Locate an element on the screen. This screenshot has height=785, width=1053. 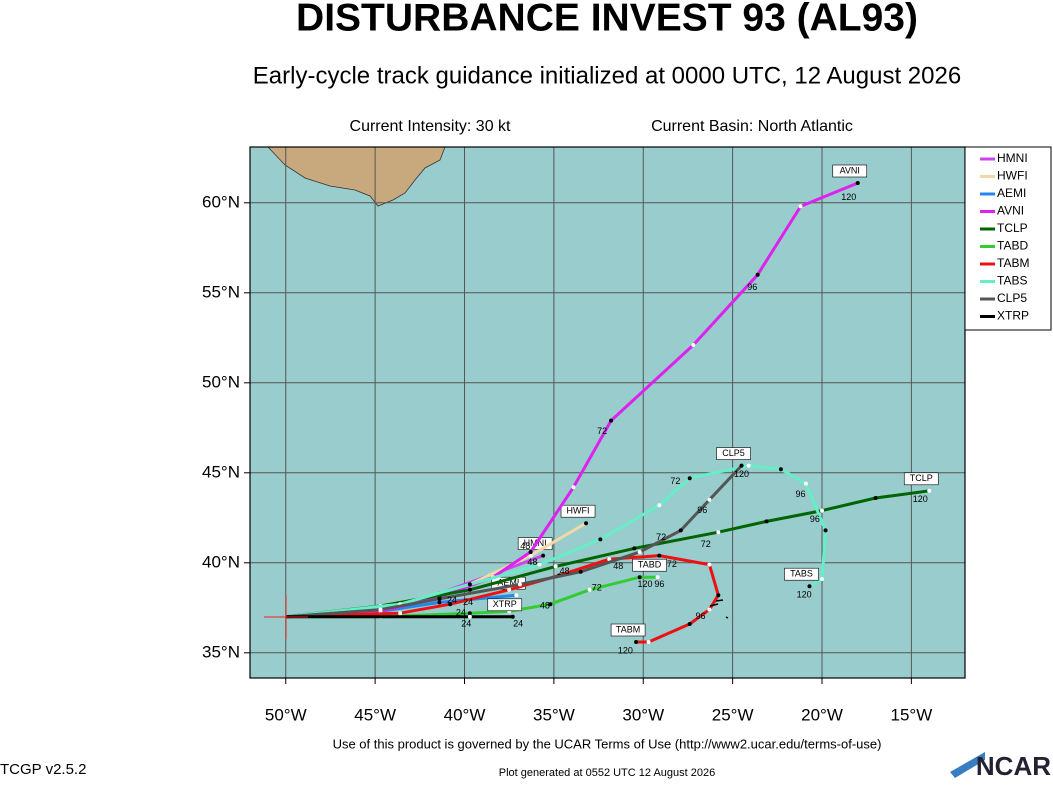
x-tick-label: 20°W is located at coordinates (822, 714).